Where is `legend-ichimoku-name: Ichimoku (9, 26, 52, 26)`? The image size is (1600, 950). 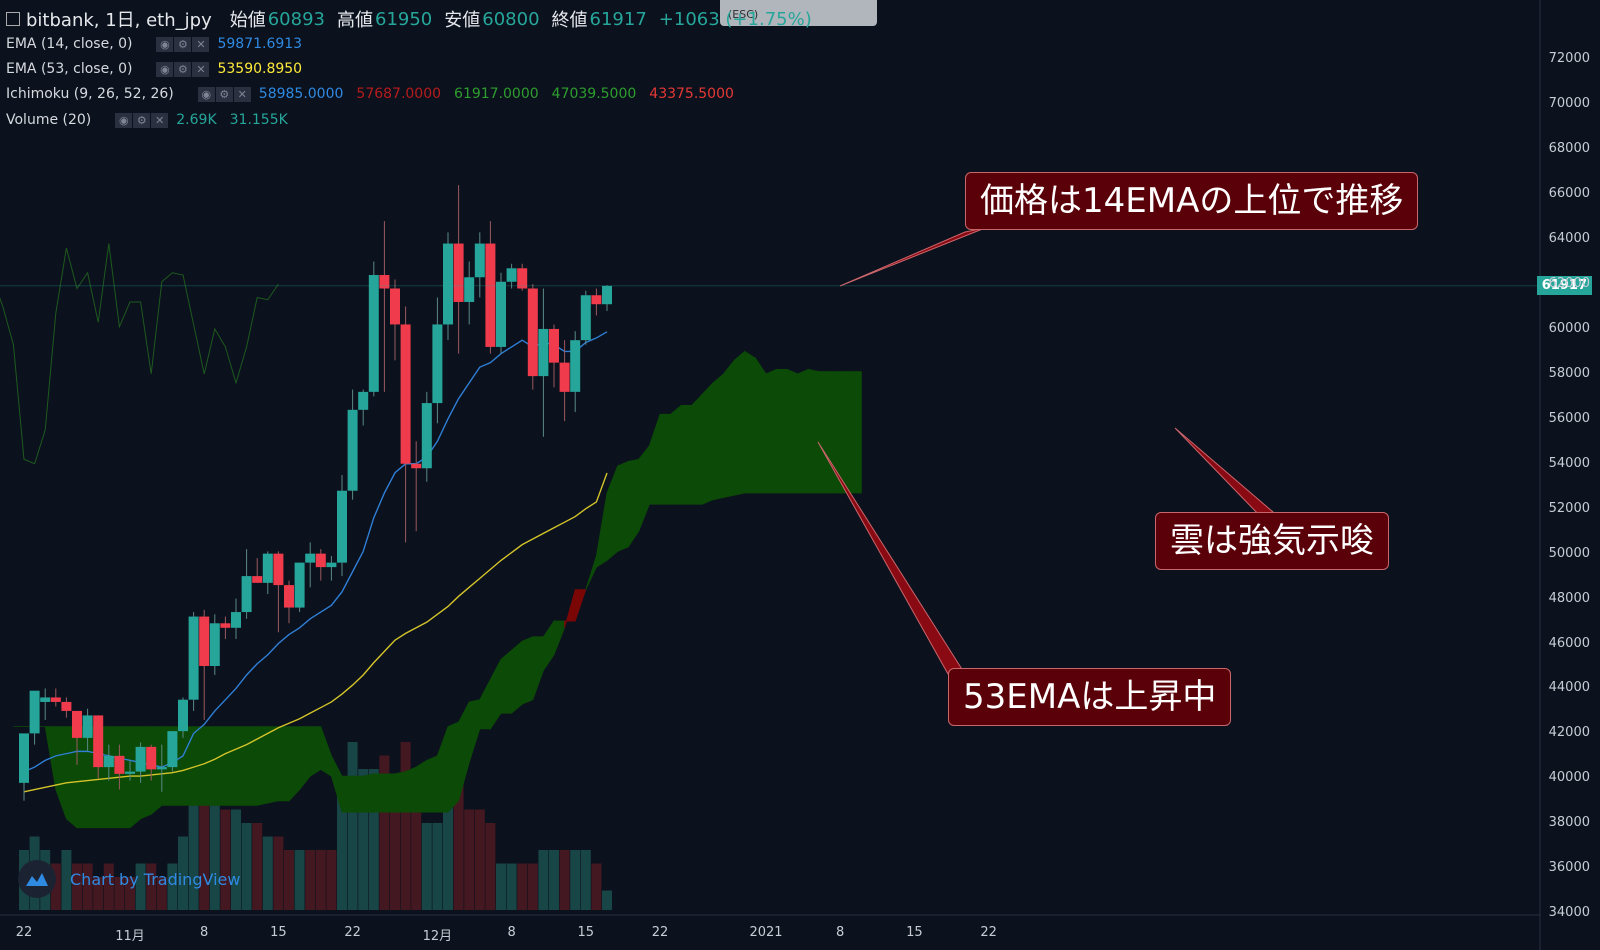
legend-ichimoku-name: Ichimoku (9, 26, 52, 26) is located at coordinates (90, 94).